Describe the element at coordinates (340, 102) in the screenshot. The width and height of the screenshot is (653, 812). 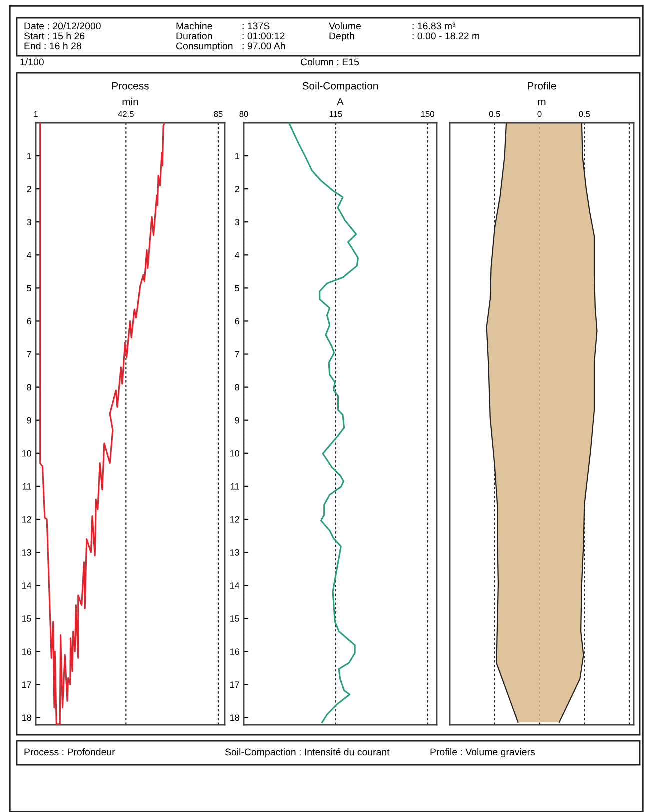
I see `x-axis-title: A` at that location.